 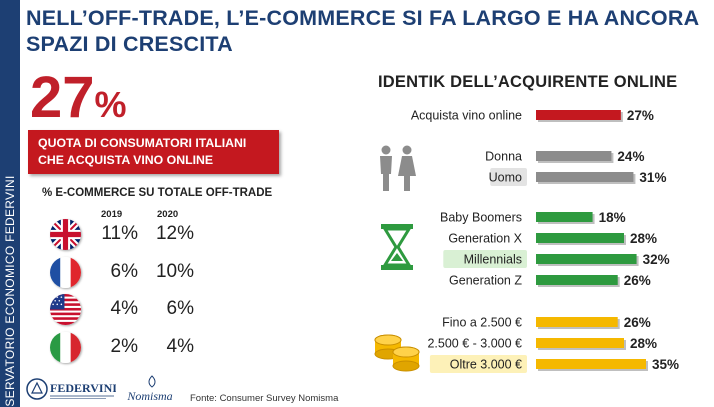 I want to click on bar-label: Donna, so click(x=503, y=157).